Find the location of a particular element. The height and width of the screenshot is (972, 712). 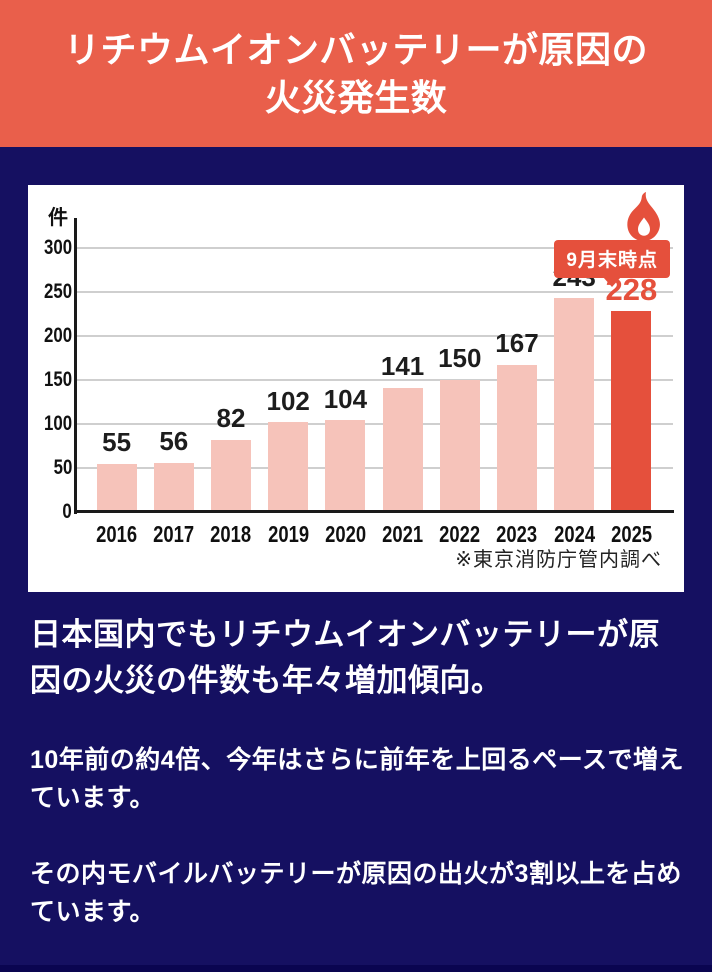

x-axis-label-text: 2020 is located at coordinates (345, 534).